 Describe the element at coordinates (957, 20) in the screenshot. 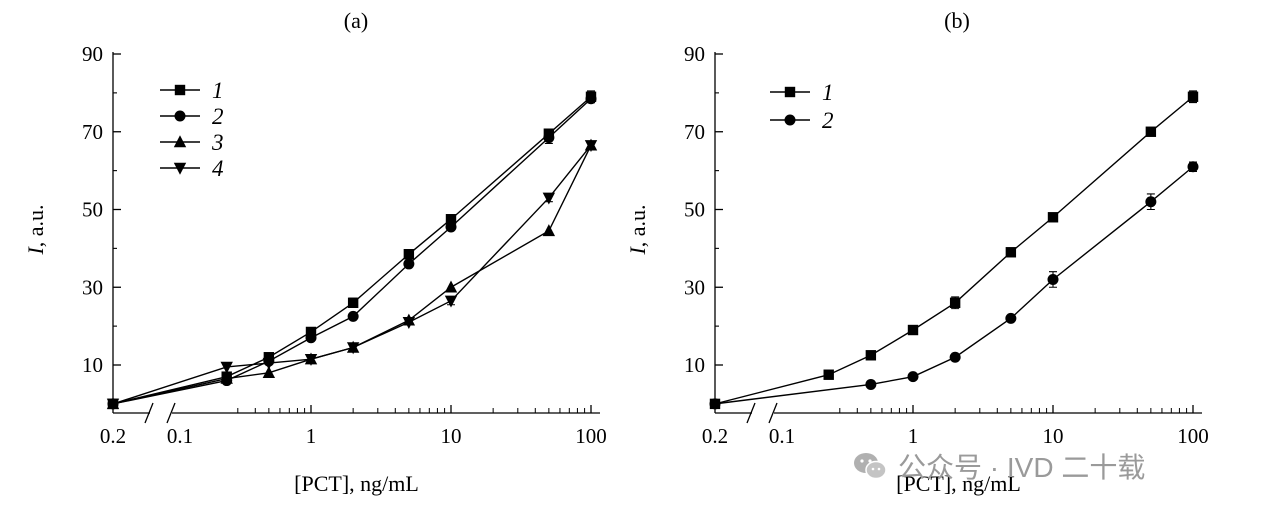

I see `panel-title: (b)` at that location.